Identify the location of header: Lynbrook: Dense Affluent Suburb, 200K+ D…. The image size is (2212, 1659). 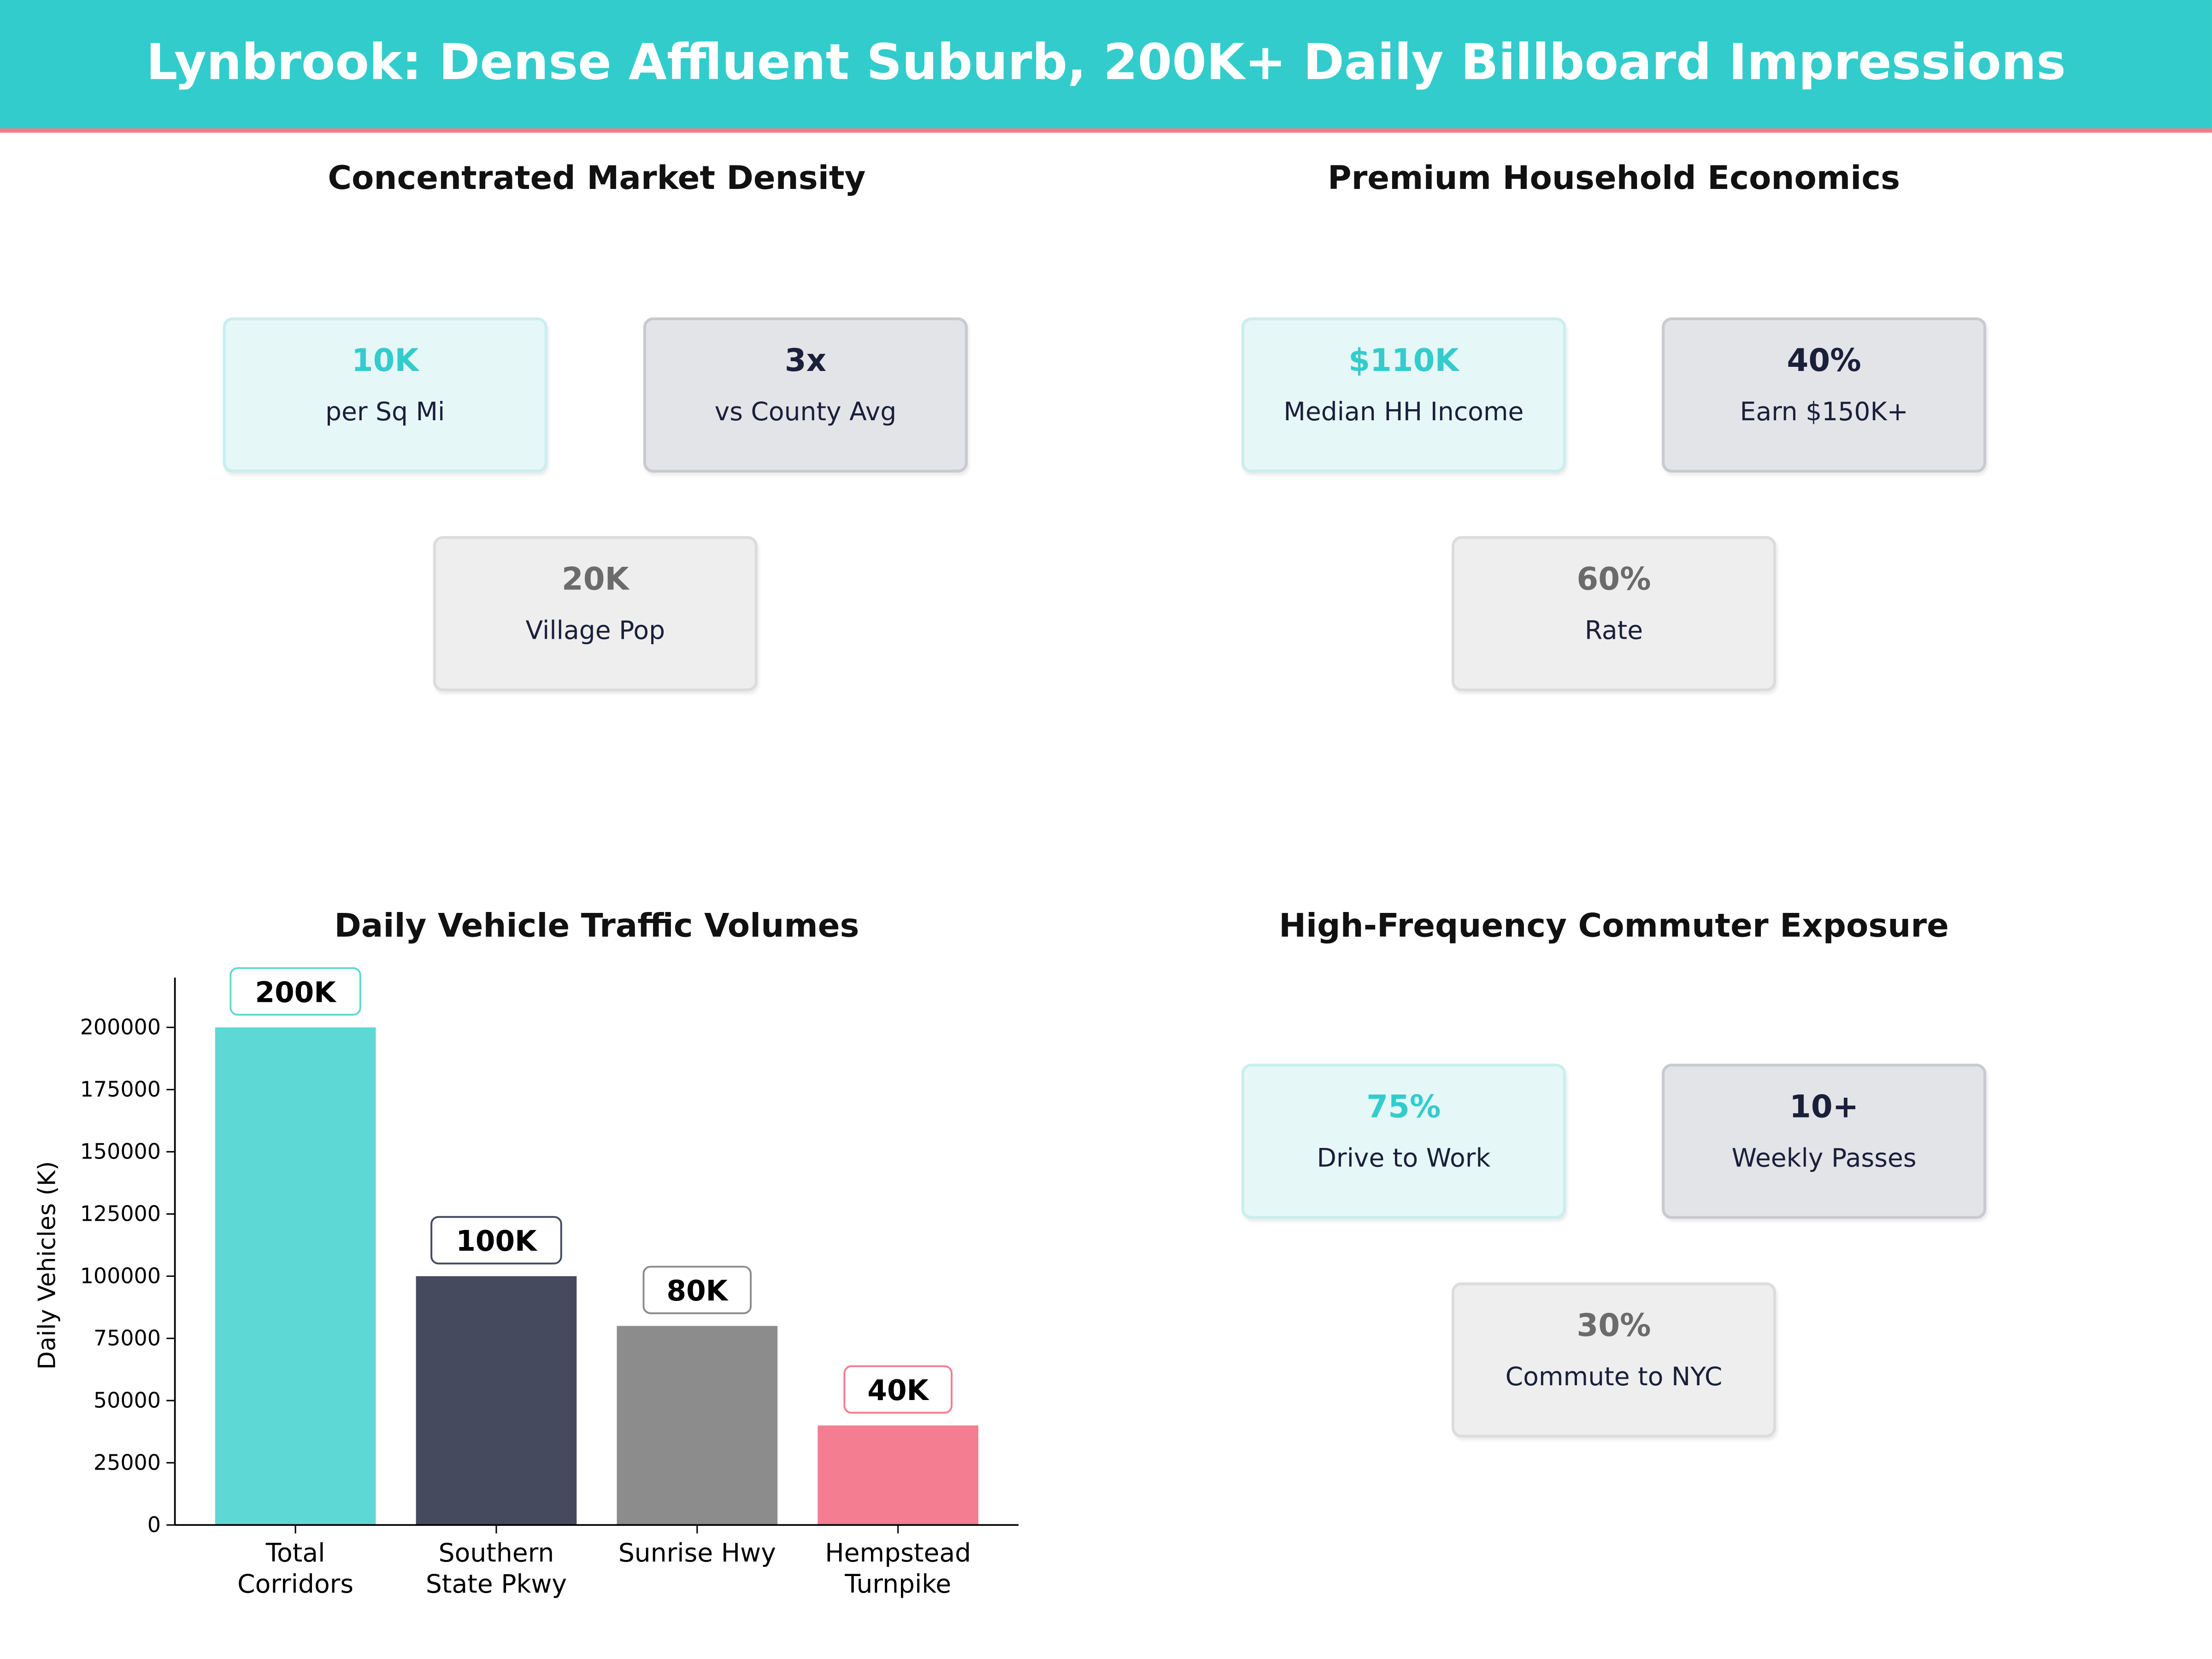
(1106, 66).